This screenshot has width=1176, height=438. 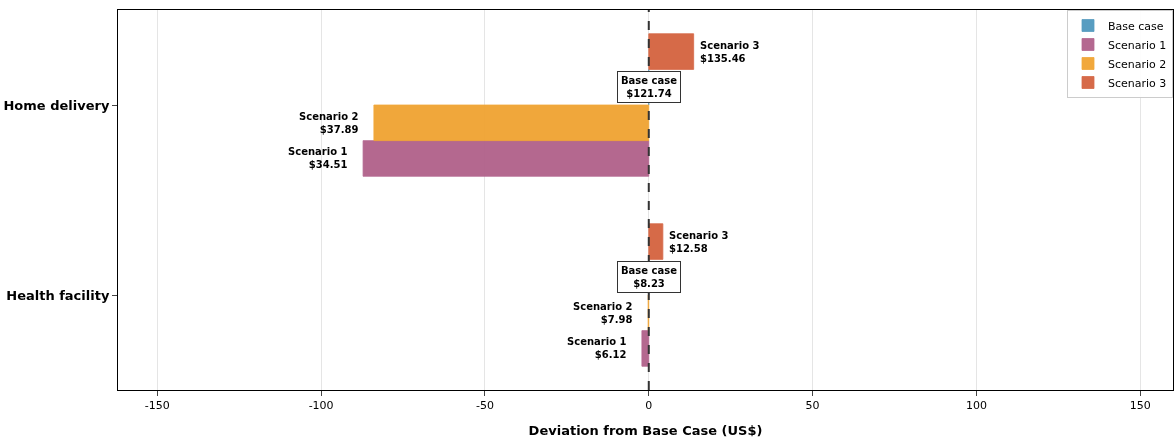 What do you see at coordinates (699, 242) in the screenshot?
I see `data-label: Scenario 3 $12.58` at bounding box center [699, 242].